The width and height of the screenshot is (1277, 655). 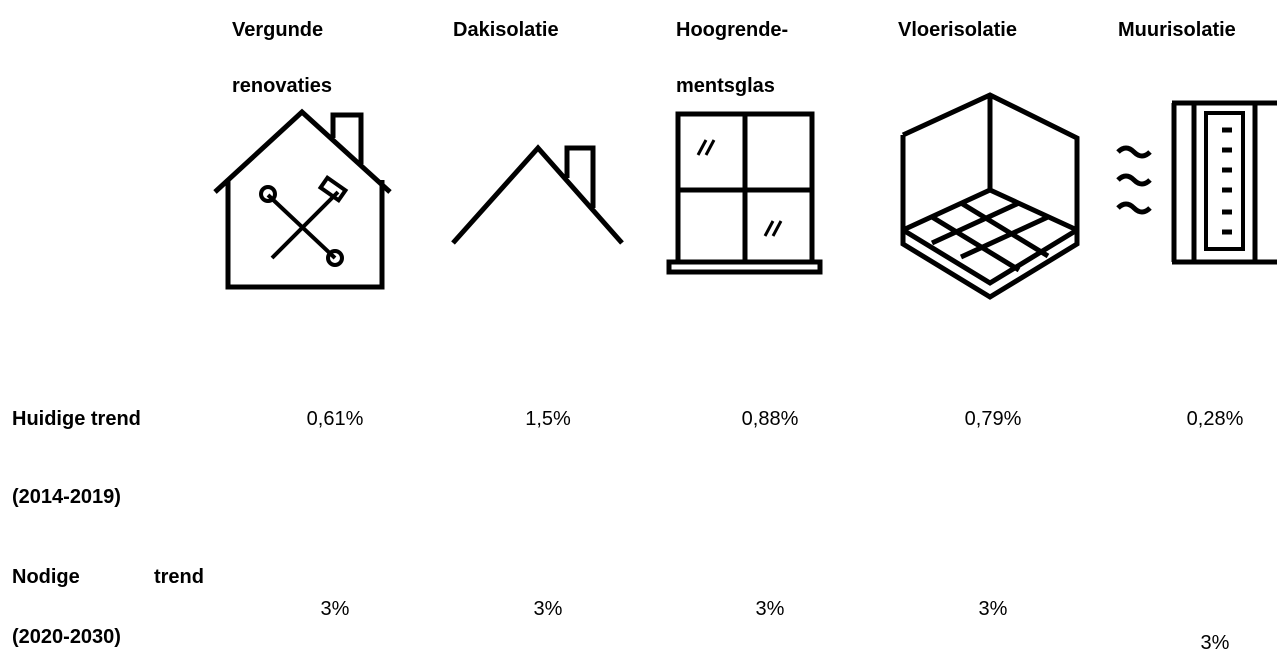 What do you see at coordinates (76, 419) in the screenshot?
I see `row-label: Huidige trend` at bounding box center [76, 419].